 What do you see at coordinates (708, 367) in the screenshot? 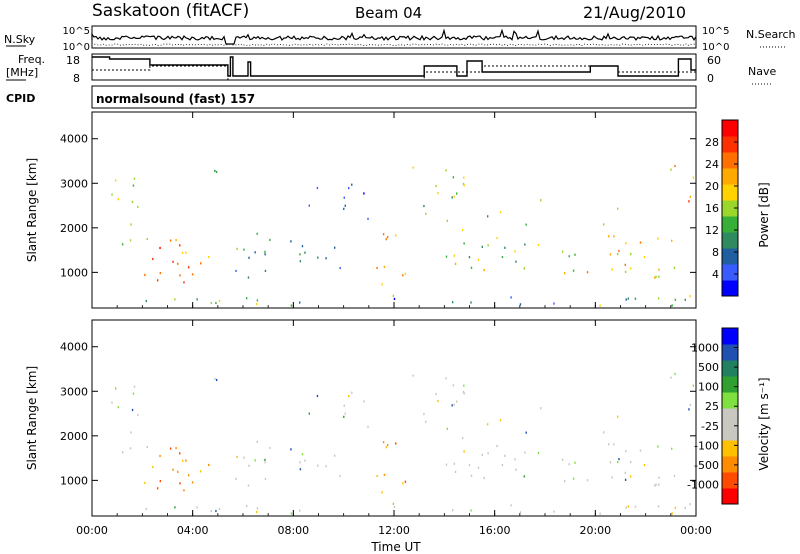
I see `colorbar-tick-label: 500` at bounding box center [708, 367].